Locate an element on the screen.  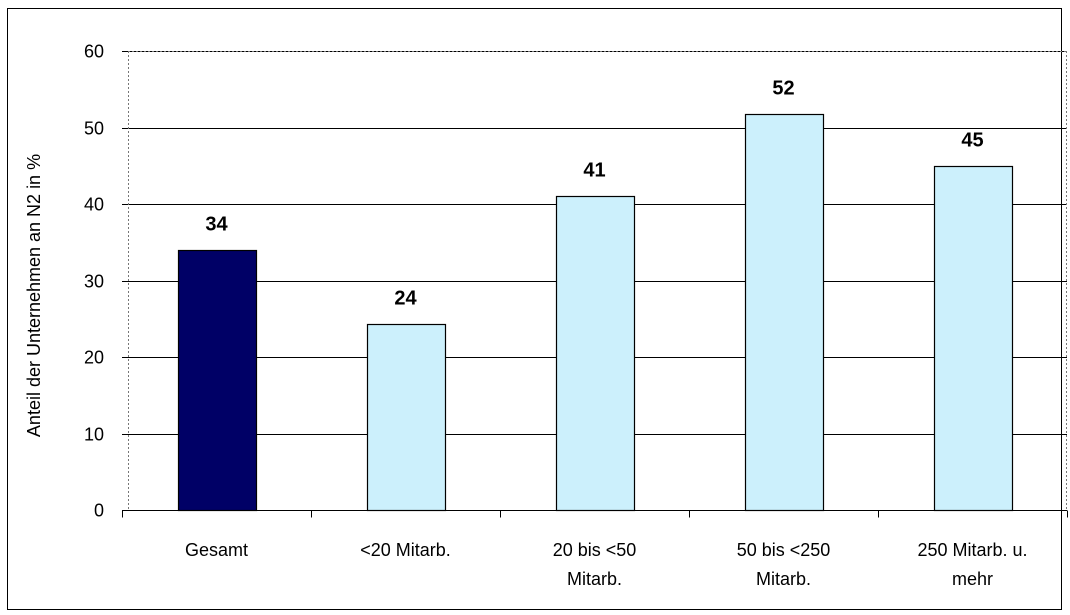
data-label: 41 is located at coordinates (594, 171).